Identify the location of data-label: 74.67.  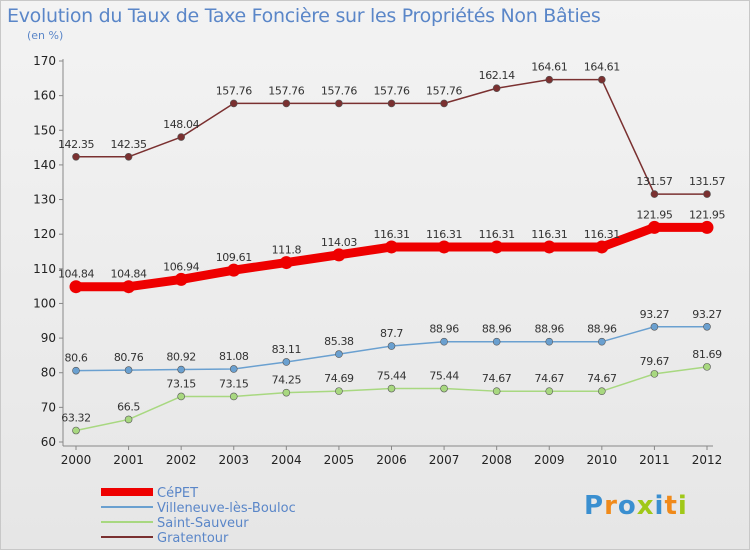
(550, 378).